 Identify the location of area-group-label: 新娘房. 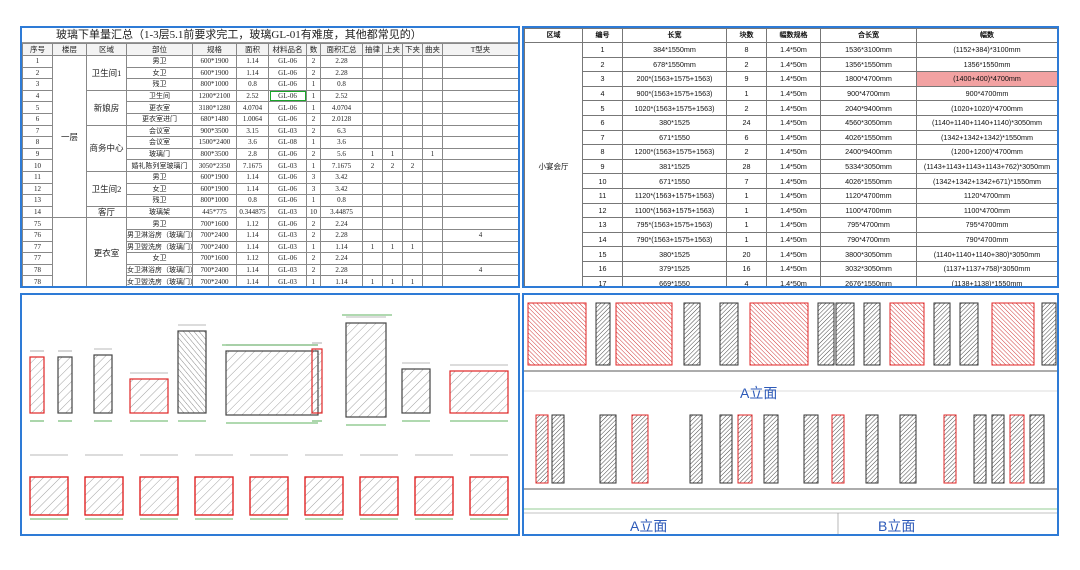
(106, 107).